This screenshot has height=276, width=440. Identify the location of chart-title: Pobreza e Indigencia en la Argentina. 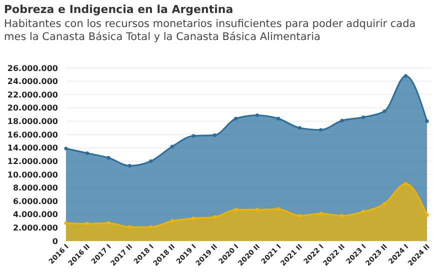
(119, 9).